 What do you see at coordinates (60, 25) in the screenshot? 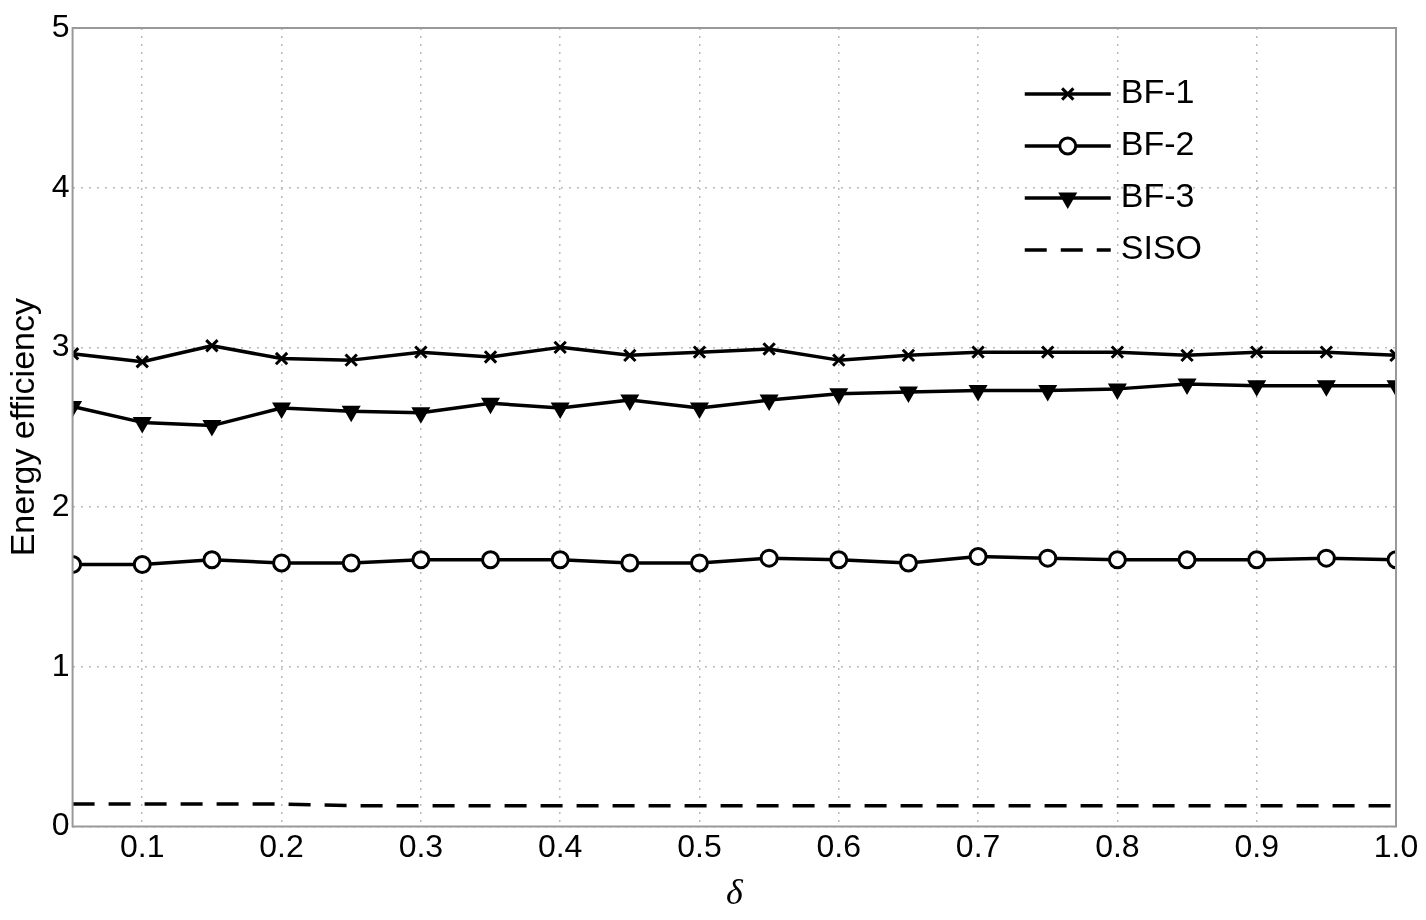
I see `y-tick-label: 5` at bounding box center [60, 25].